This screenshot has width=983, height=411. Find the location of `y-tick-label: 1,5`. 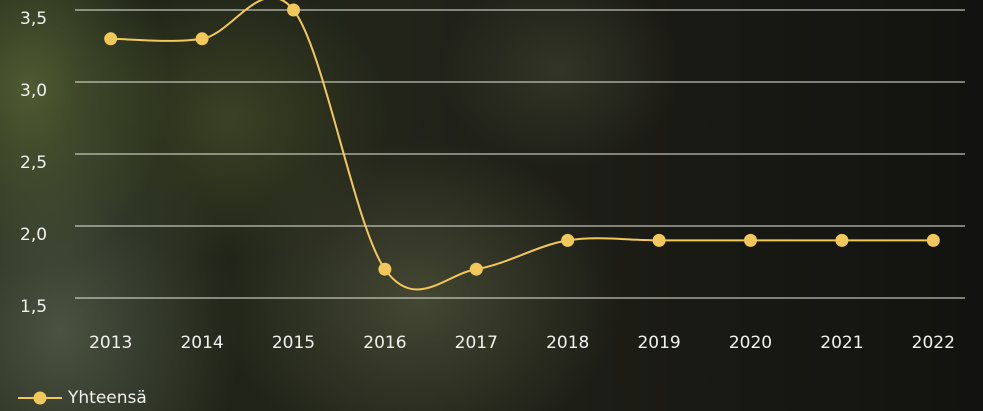

y-tick-label: 1,5 is located at coordinates (33, 307).